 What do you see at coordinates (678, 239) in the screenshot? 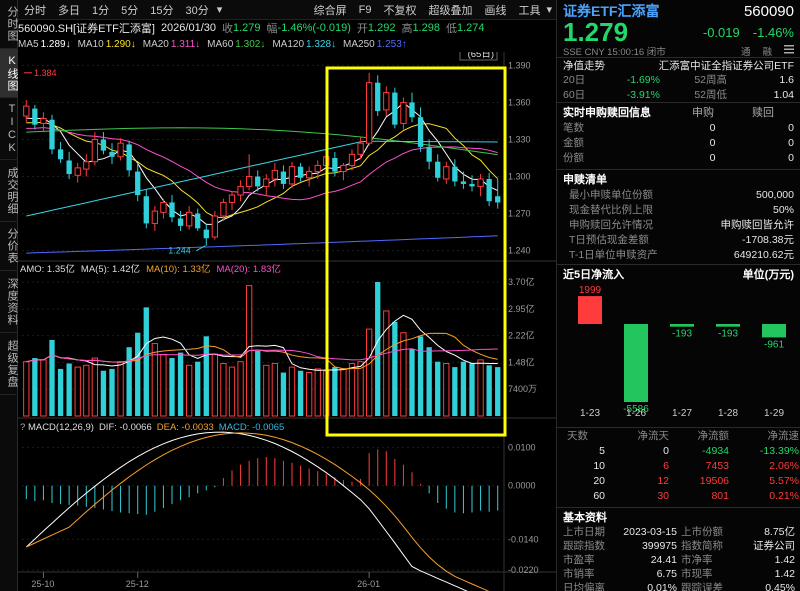
I see `redeem-row: T日预估现金差额 -1708.38元` at bounding box center [678, 239].